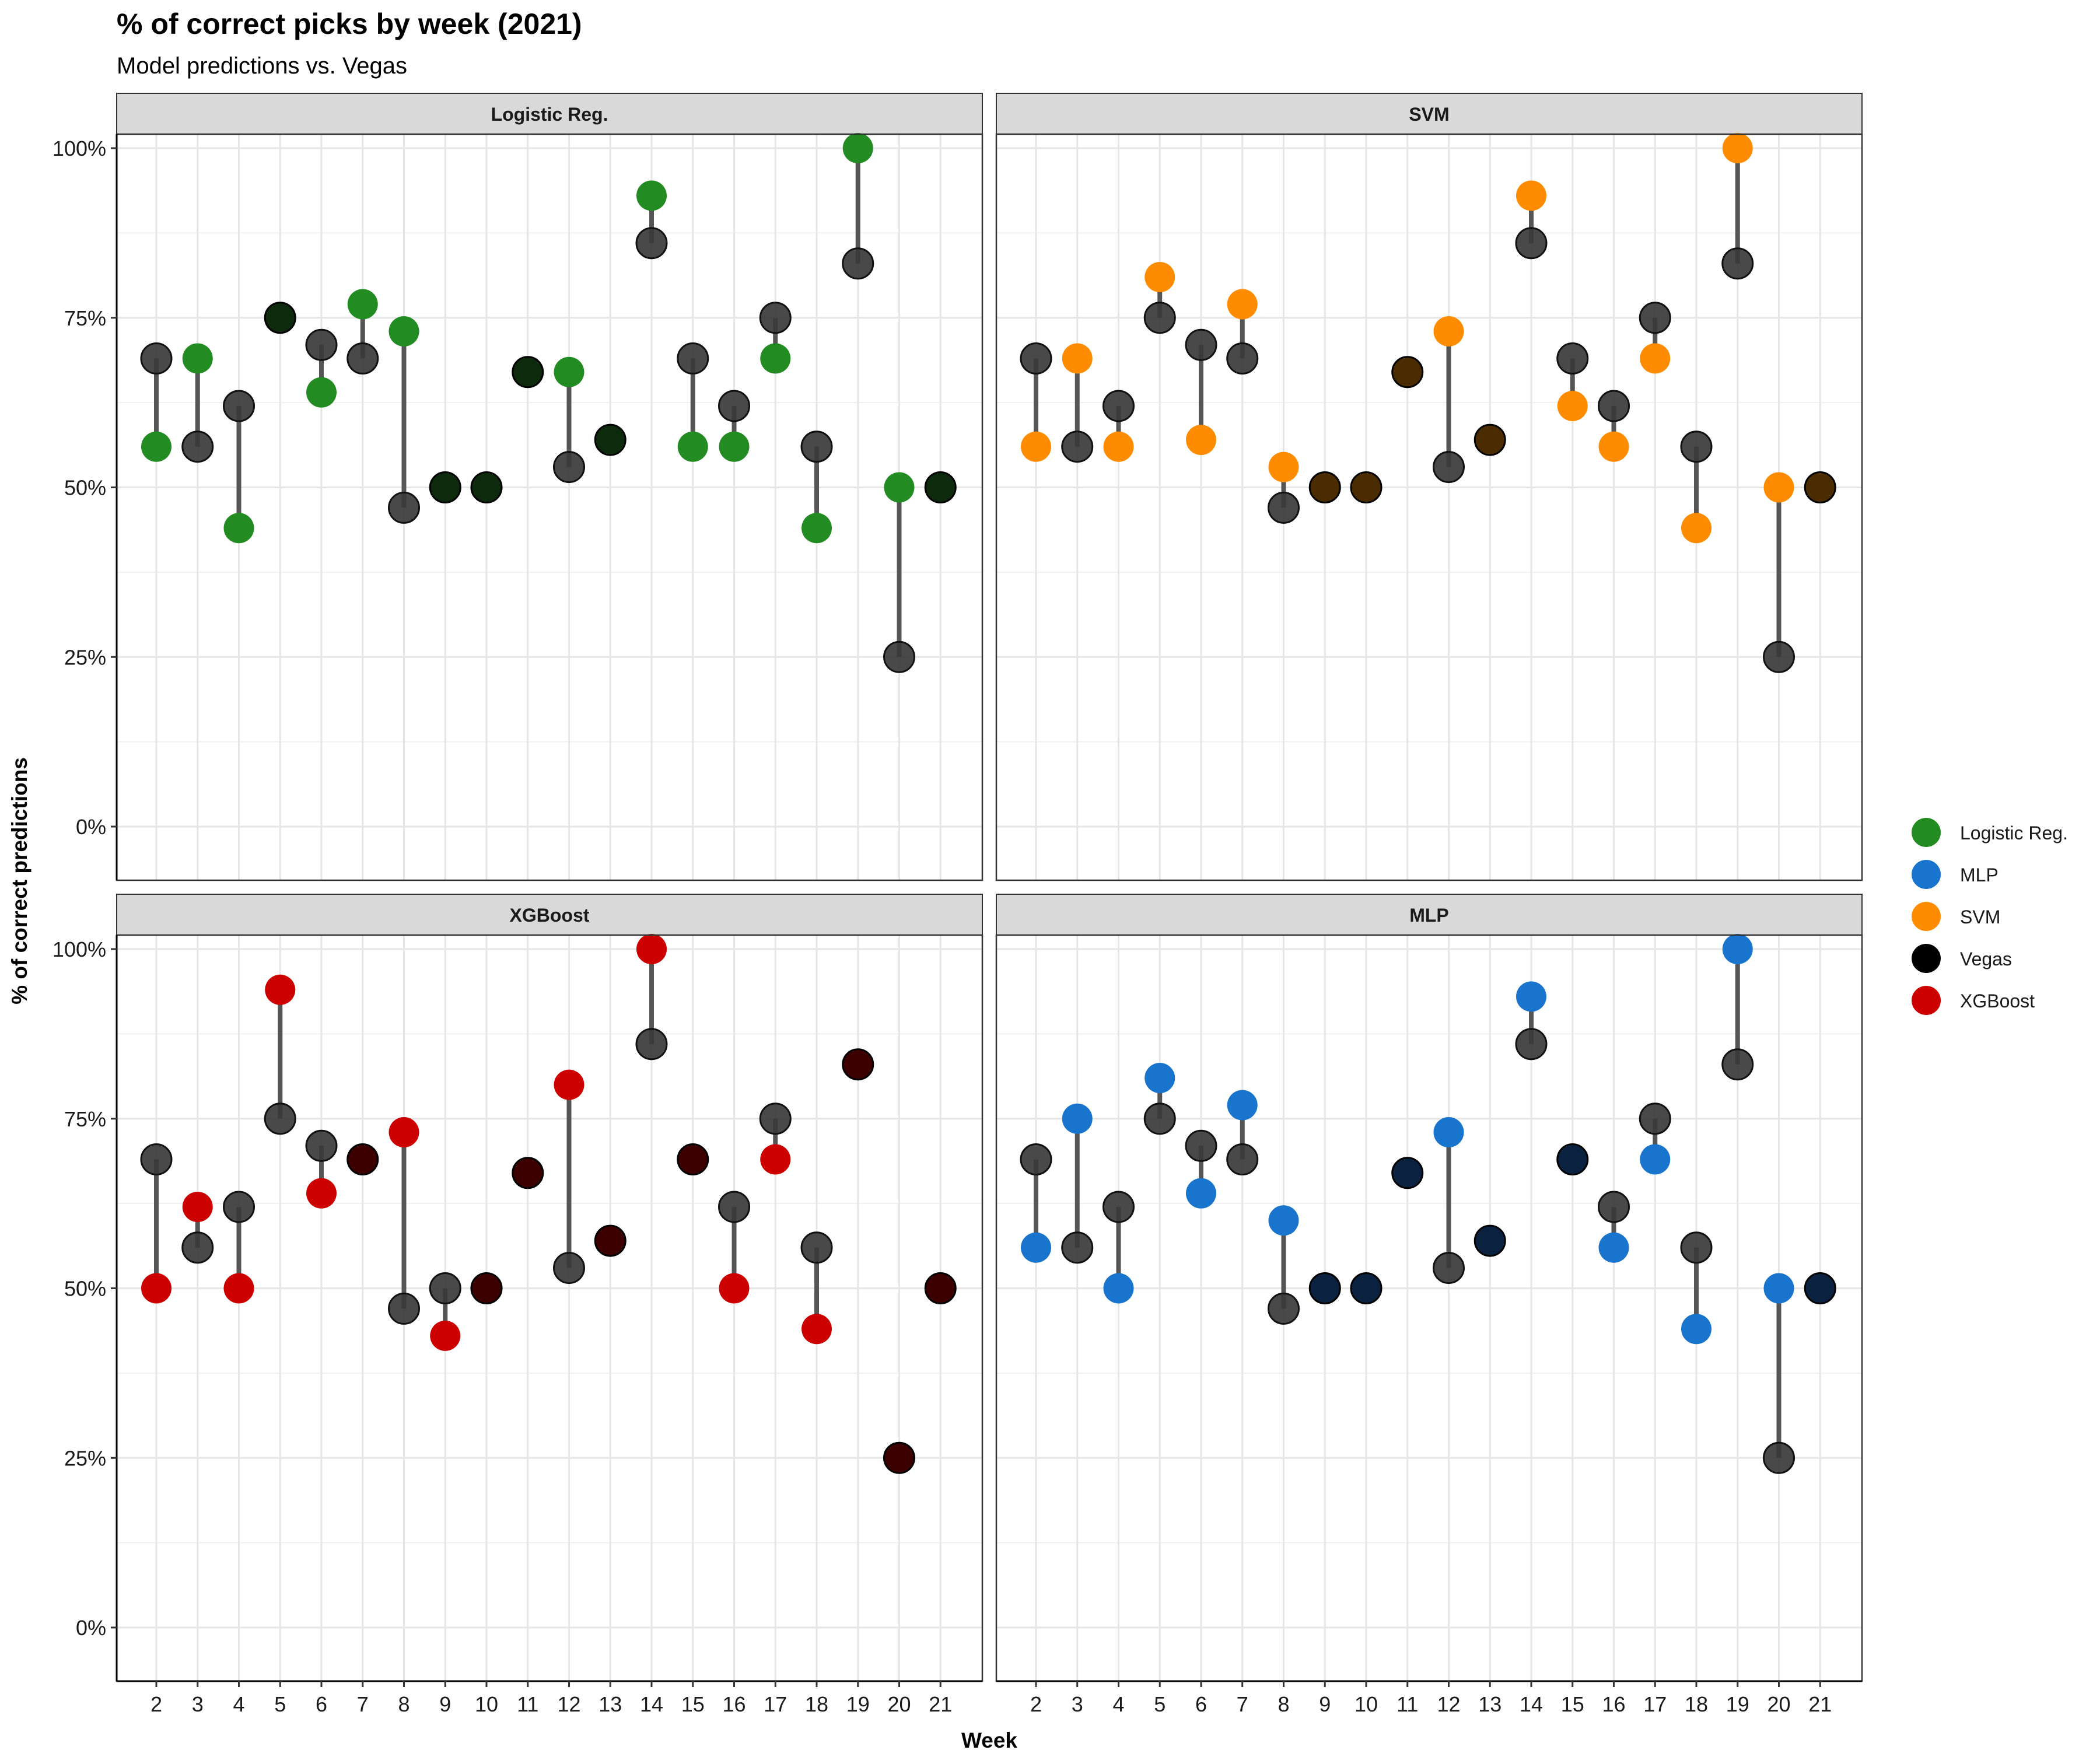 The height and width of the screenshot is (1750, 2100). I want to click on x-tick-label: 8, so click(404, 1704).